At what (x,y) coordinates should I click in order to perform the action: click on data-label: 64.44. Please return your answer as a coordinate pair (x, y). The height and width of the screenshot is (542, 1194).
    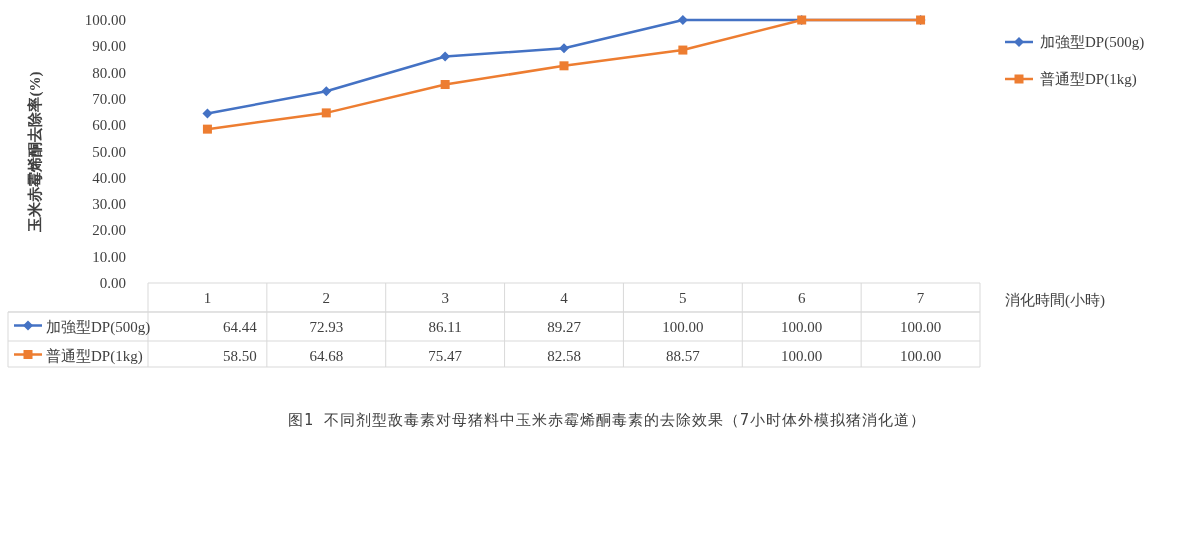
    Looking at the image, I should click on (240, 326).